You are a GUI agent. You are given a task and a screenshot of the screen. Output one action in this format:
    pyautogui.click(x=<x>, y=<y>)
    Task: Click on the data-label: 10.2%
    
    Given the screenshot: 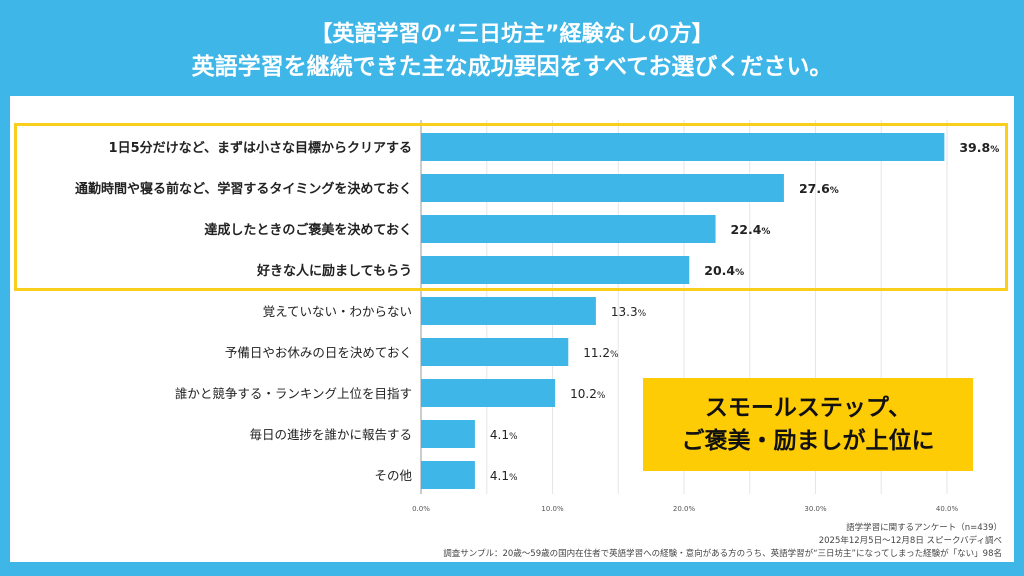 What is the action you would take?
    pyautogui.click(x=588, y=394)
    